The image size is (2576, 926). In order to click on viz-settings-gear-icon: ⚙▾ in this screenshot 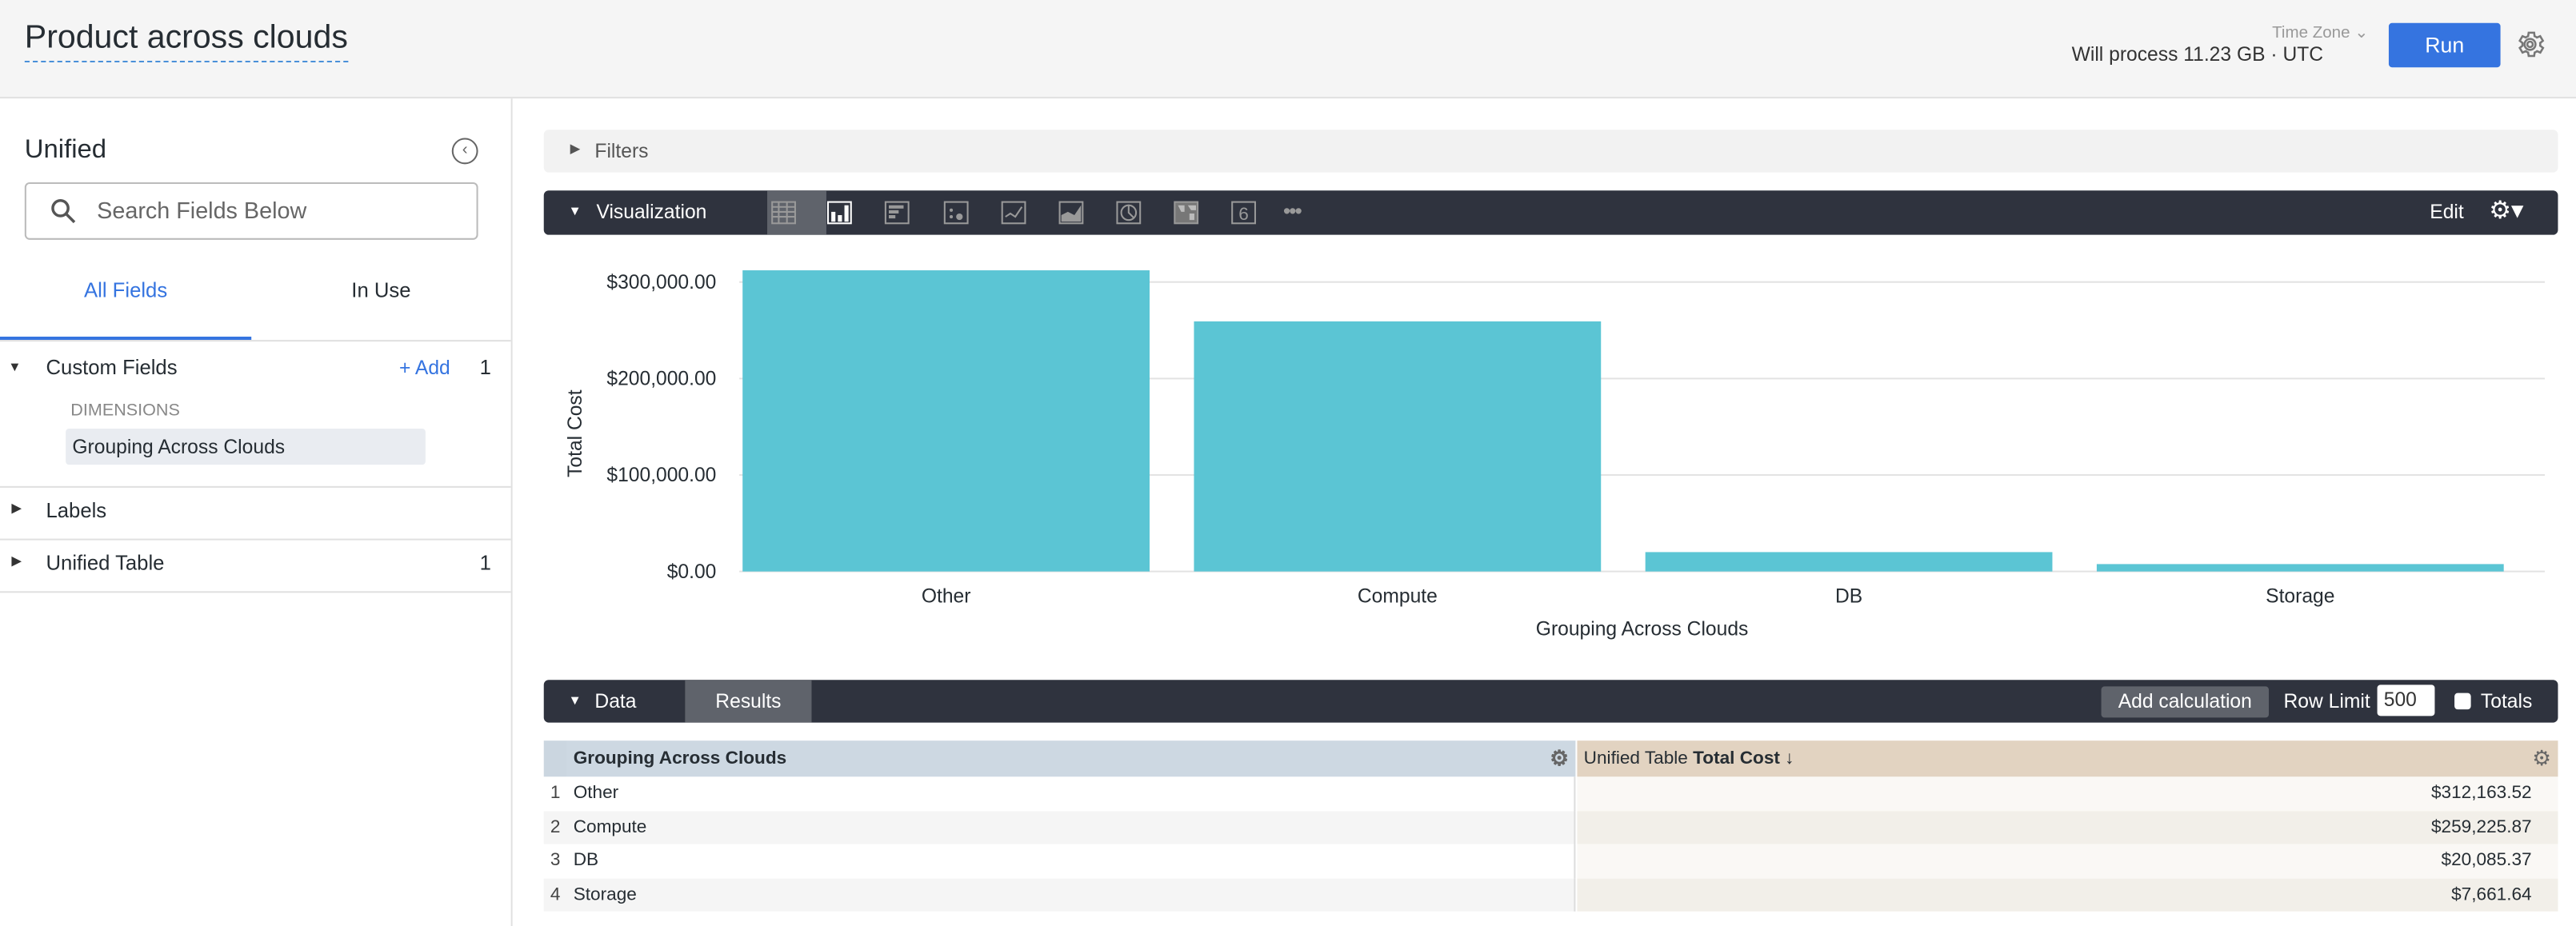, I will do `click(2506, 211)`.